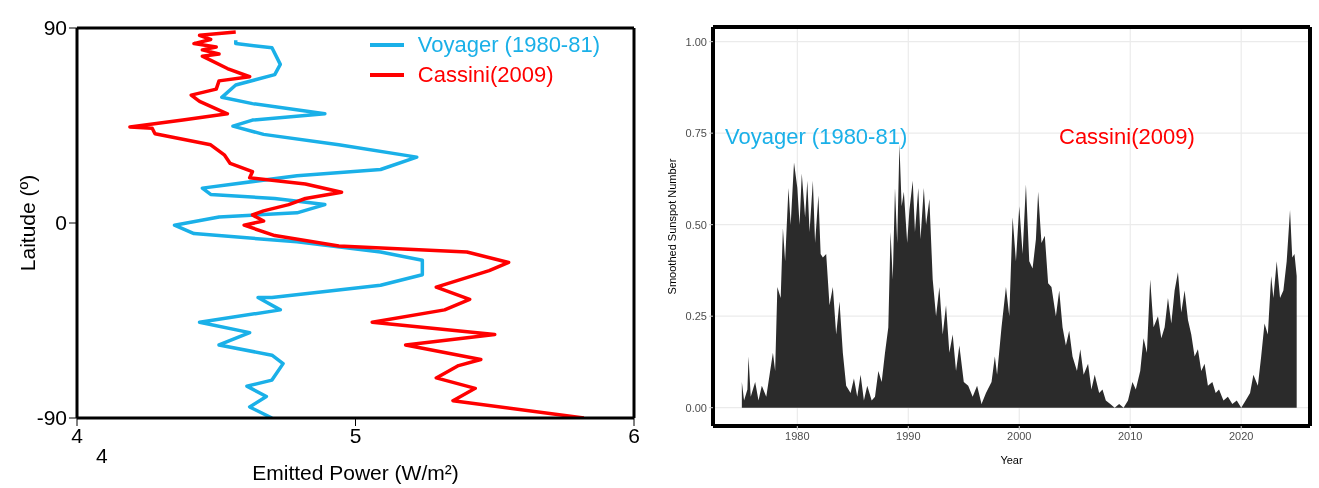 The image size is (1319, 488). I want to click on x-tick-label: 2020, so click(1241, 435).